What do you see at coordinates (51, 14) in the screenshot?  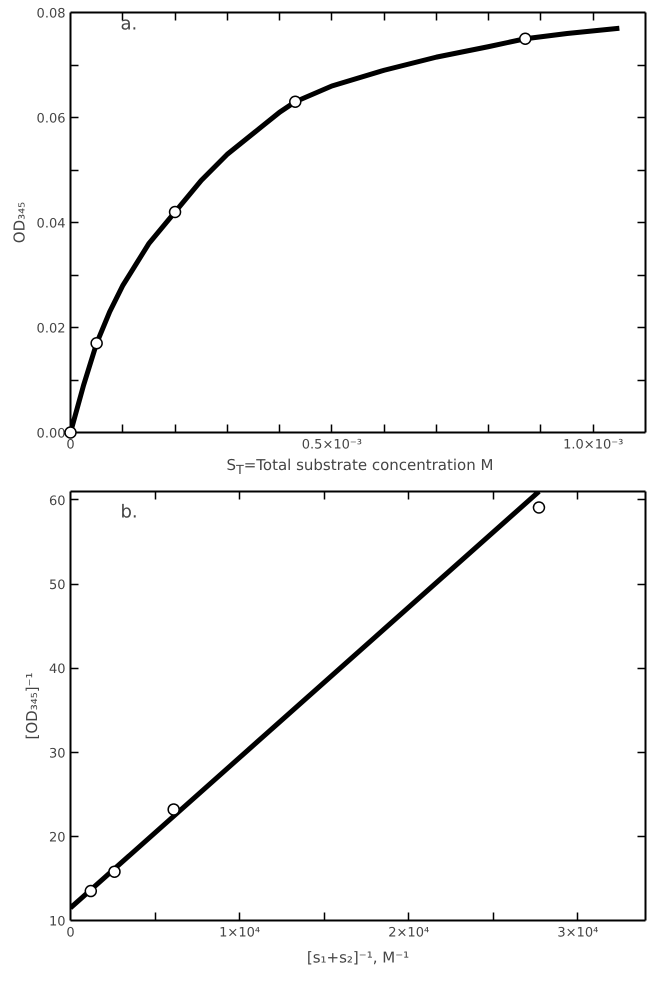 I see `y-tick-label: 0.08` at bounding box center [51, 14].